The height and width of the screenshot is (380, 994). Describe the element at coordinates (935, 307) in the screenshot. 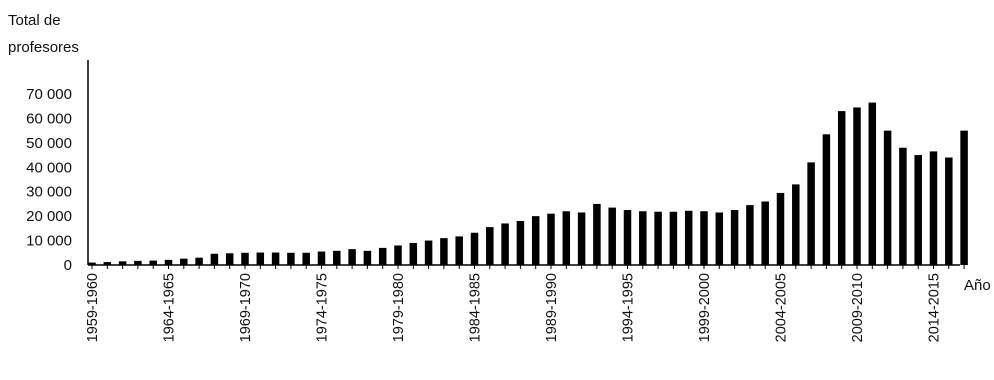

I see `x-tick-label: 2014-2015` at that location.